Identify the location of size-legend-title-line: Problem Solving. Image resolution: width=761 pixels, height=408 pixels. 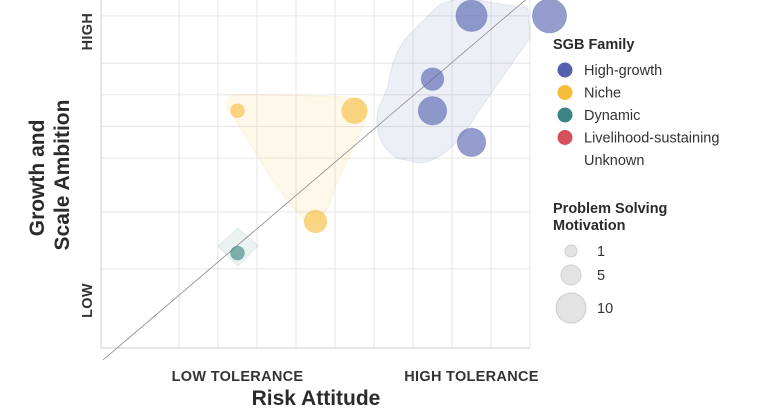
(610, 209).